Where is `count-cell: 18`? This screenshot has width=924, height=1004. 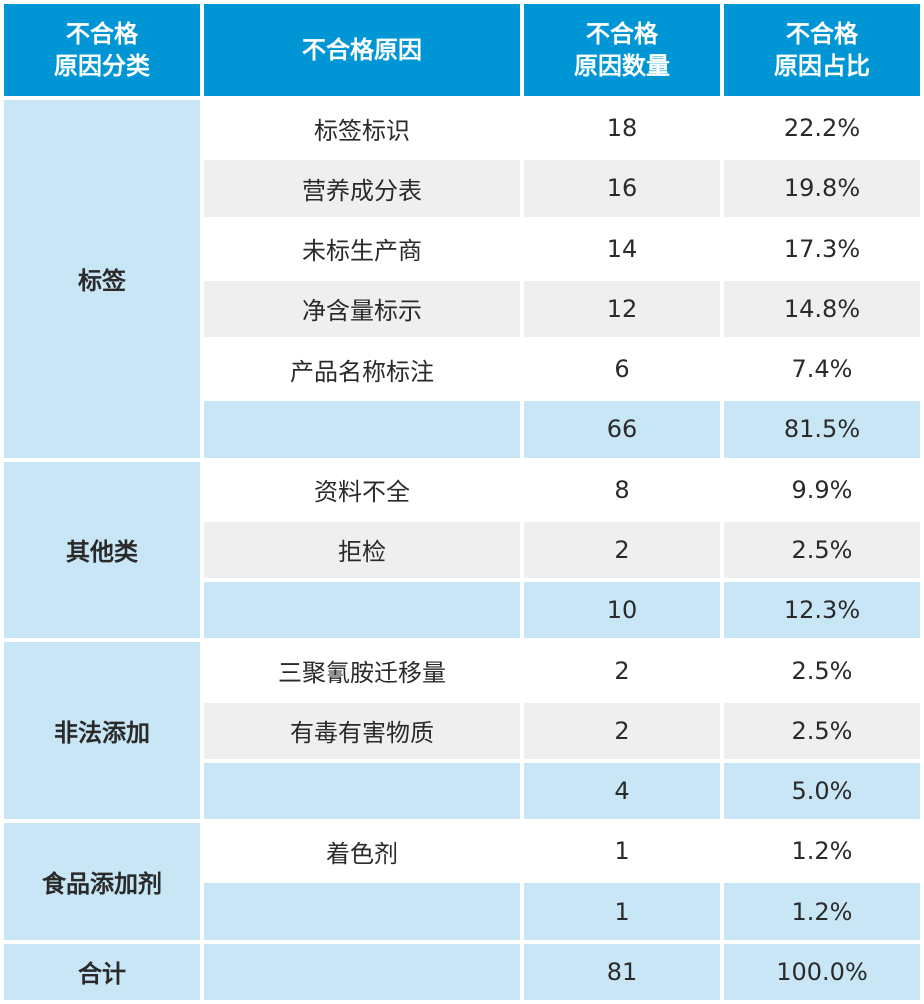 count-cell: 18 is located at coordinates (622, 128).